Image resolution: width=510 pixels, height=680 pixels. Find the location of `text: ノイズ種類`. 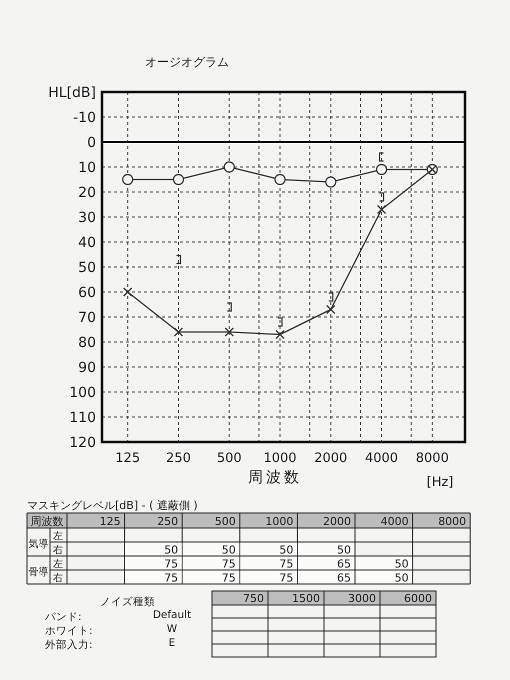

text: ノイズ種類 is located at coordinates (127, 602).